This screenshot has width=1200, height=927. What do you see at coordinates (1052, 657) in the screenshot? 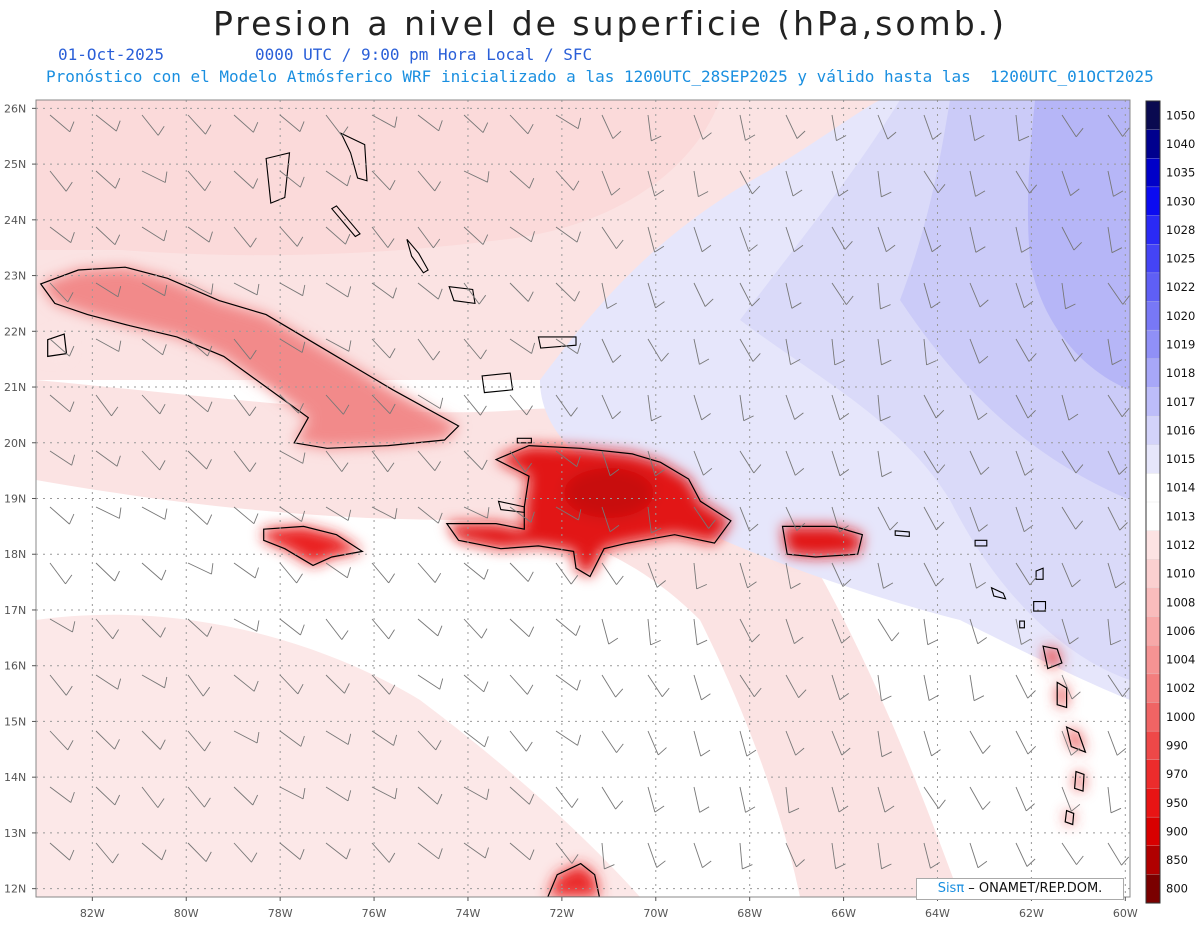
I see `guadeloupe-shading` at bounding box center [1052, 657].